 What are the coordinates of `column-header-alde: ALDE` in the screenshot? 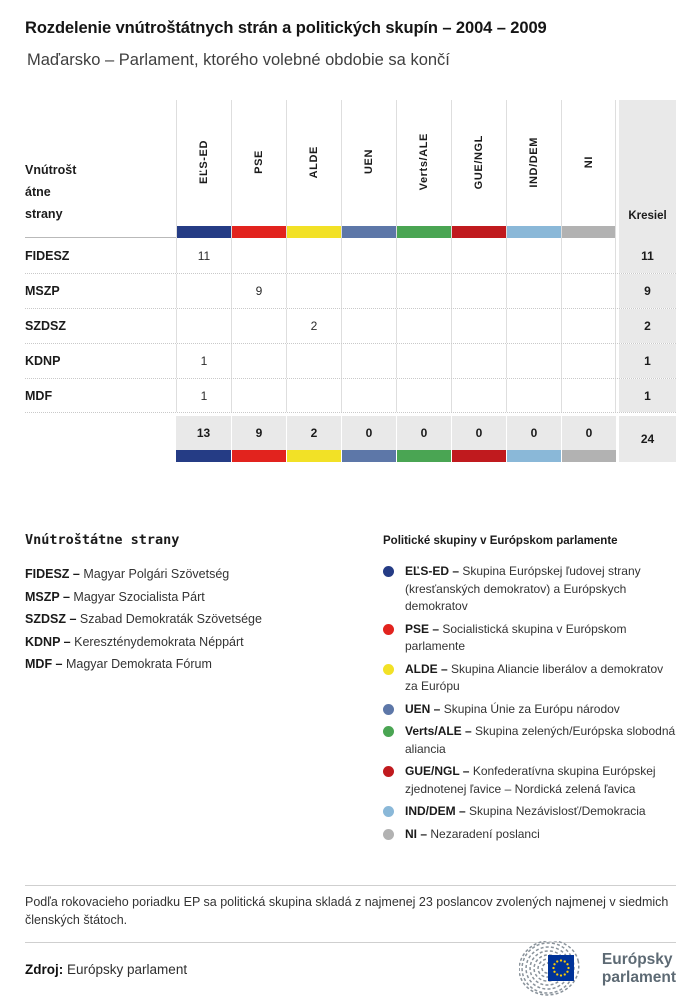 It's located at (313, 169).